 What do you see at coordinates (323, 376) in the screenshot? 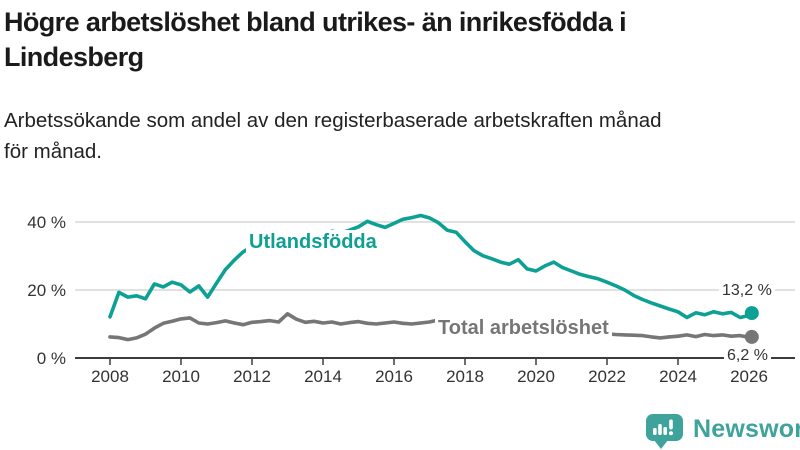
I see `svg-text: 2014` at bounding box center [323, 376].